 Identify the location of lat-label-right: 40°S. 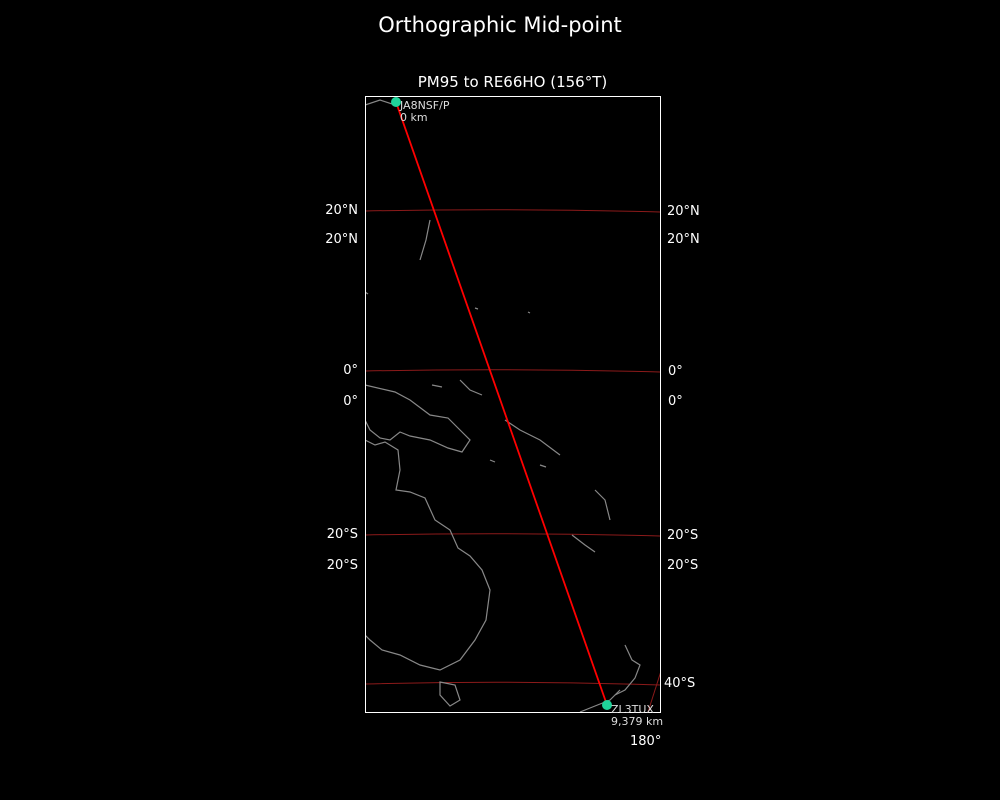
(680, 683).